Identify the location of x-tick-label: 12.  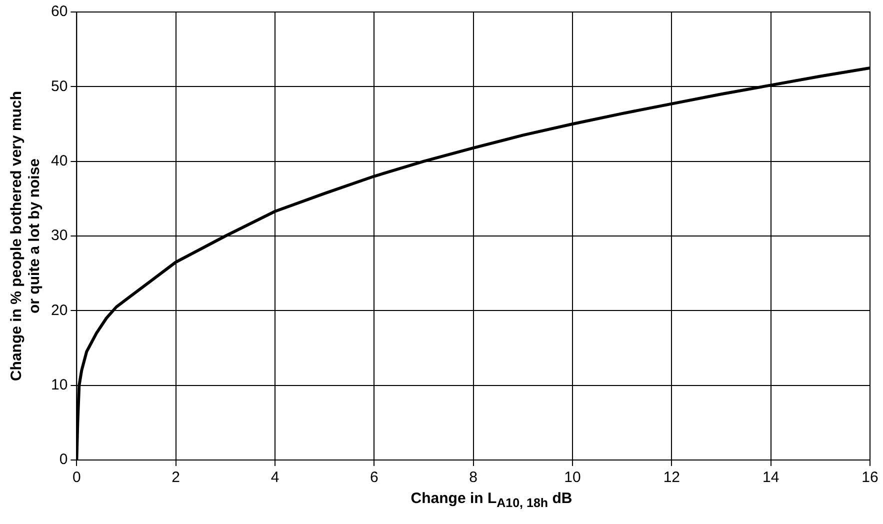
(671, 477).